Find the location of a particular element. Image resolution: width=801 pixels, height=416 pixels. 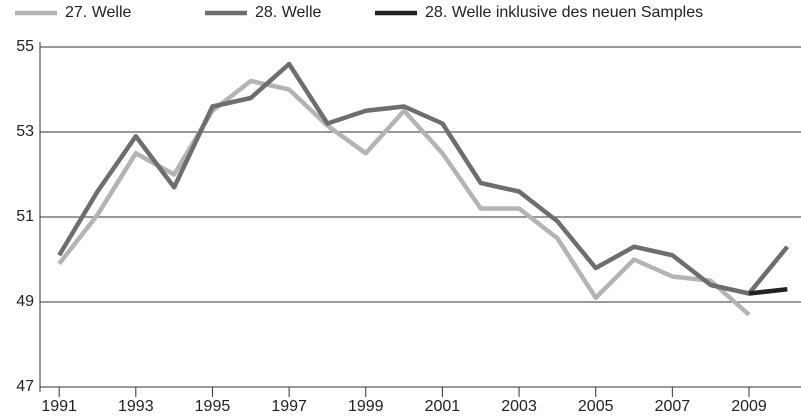

x-tick-label: 2009 is located at coordinates (749, 406).